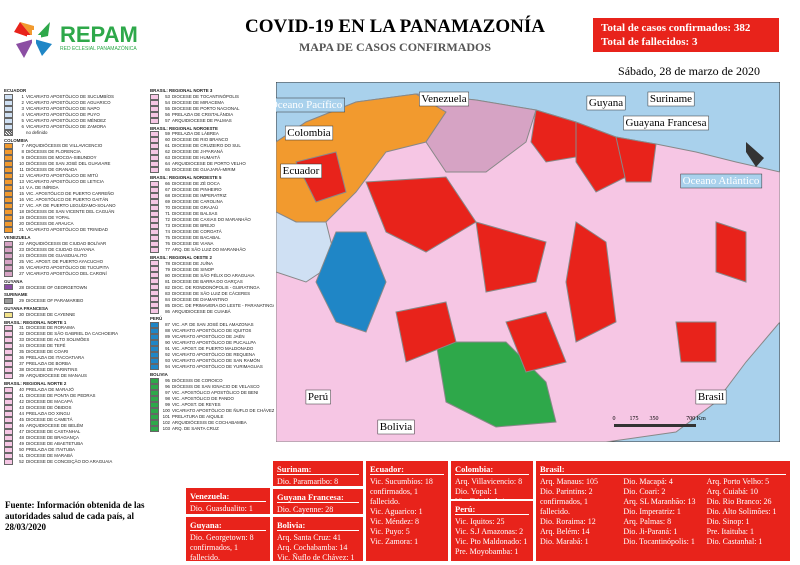 The height and width of the screenshot is (565, 800). What do you see at coordinates (22, 108) in the screenshot?
I see `legend-num: 3` at bounding box center [22, 108].